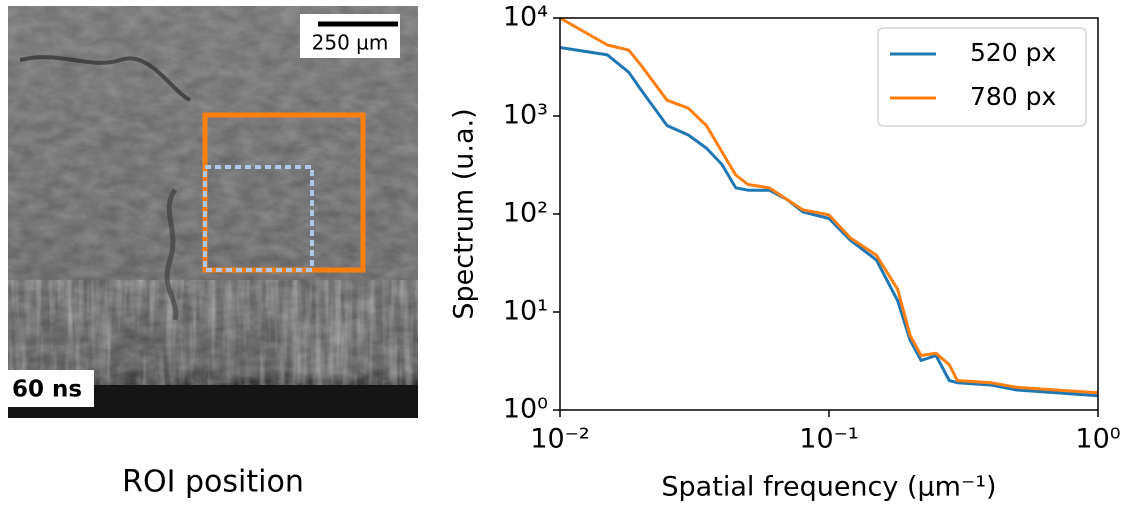 This screenshot has width=1135, height=512. What do you see at coordinates (525, 115) in the screenshot?
I see `y-tick-label: 10³` at bounding box center [525, 115].